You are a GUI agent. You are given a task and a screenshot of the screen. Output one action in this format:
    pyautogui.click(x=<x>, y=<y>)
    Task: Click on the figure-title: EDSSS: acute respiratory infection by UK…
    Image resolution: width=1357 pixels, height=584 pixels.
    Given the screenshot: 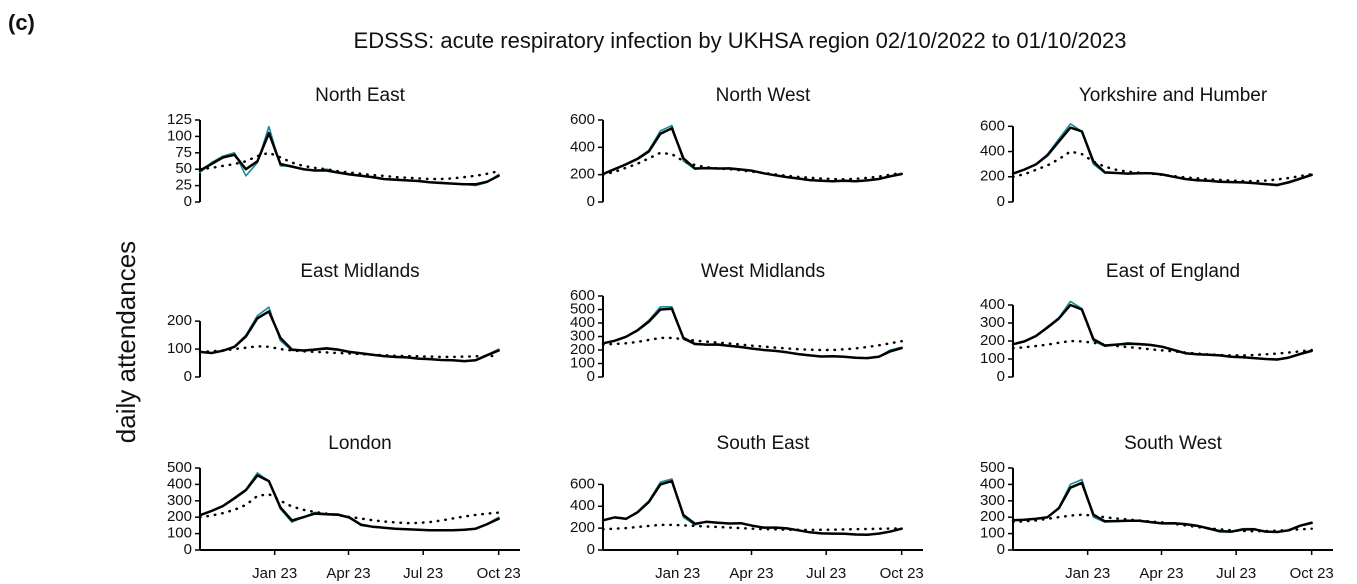 What is the action you would take?
    pyautogui.click(x=740, y=40)
    